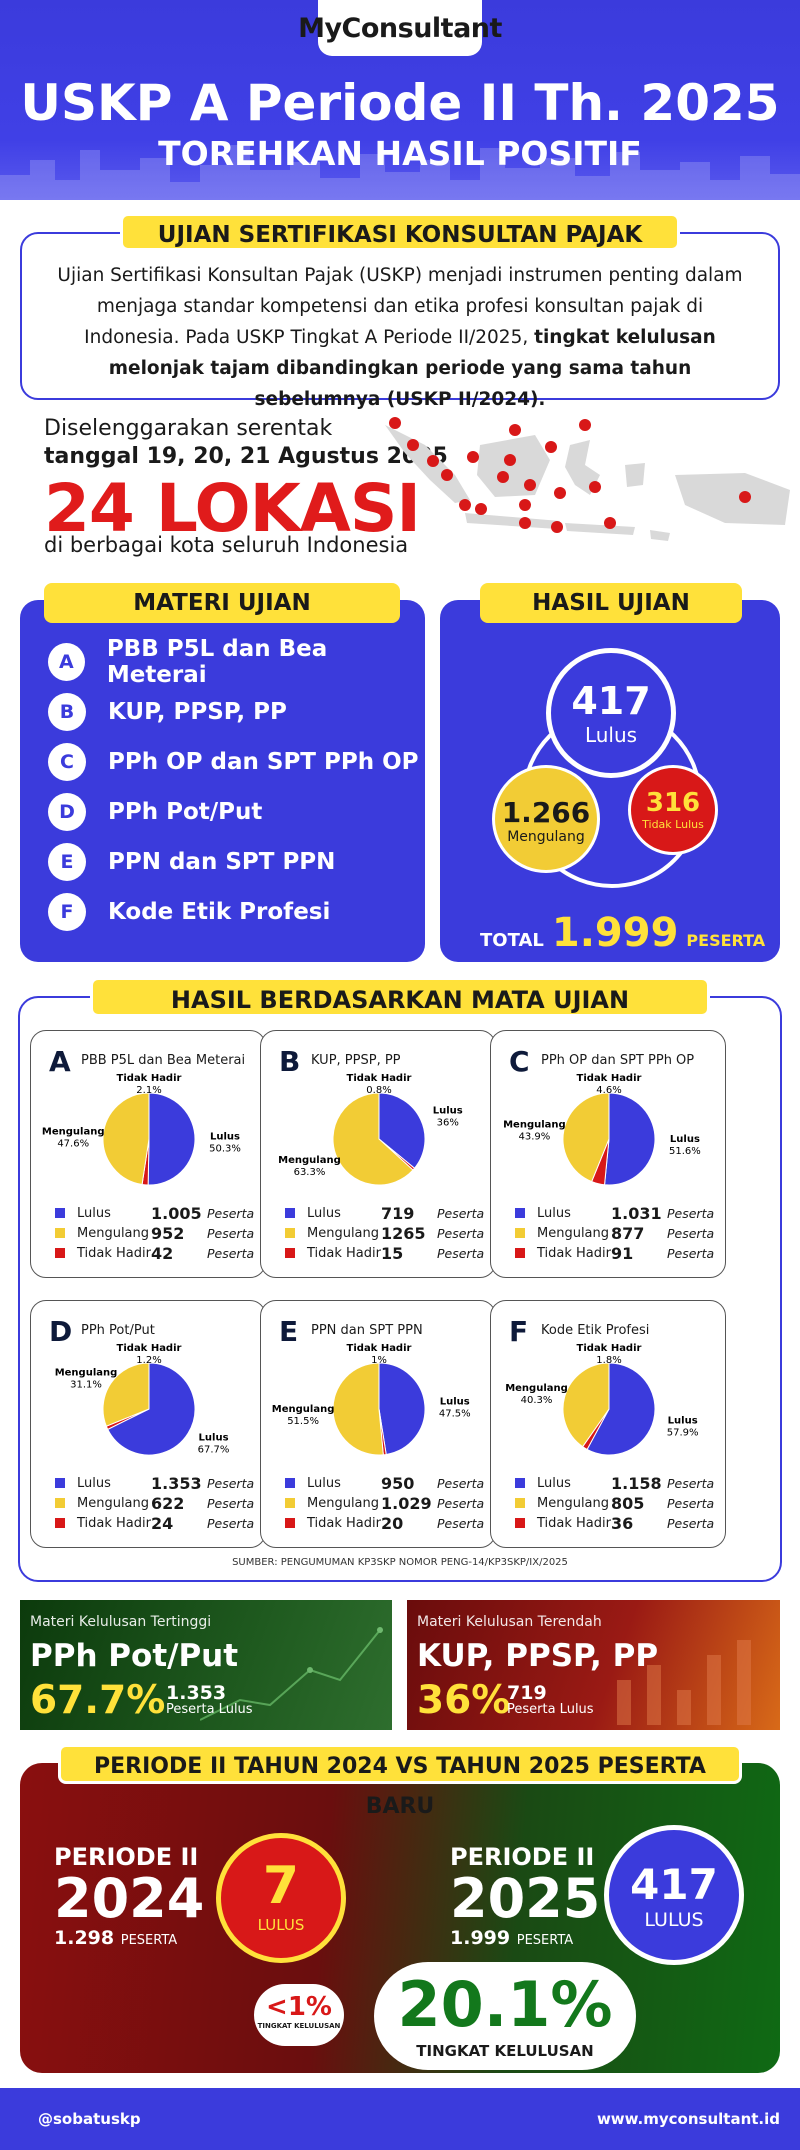 This screenshot has height=2150, width=800. I want to click on legend-row: Mengulang 1.029 Peserta, so click(385, 1503).